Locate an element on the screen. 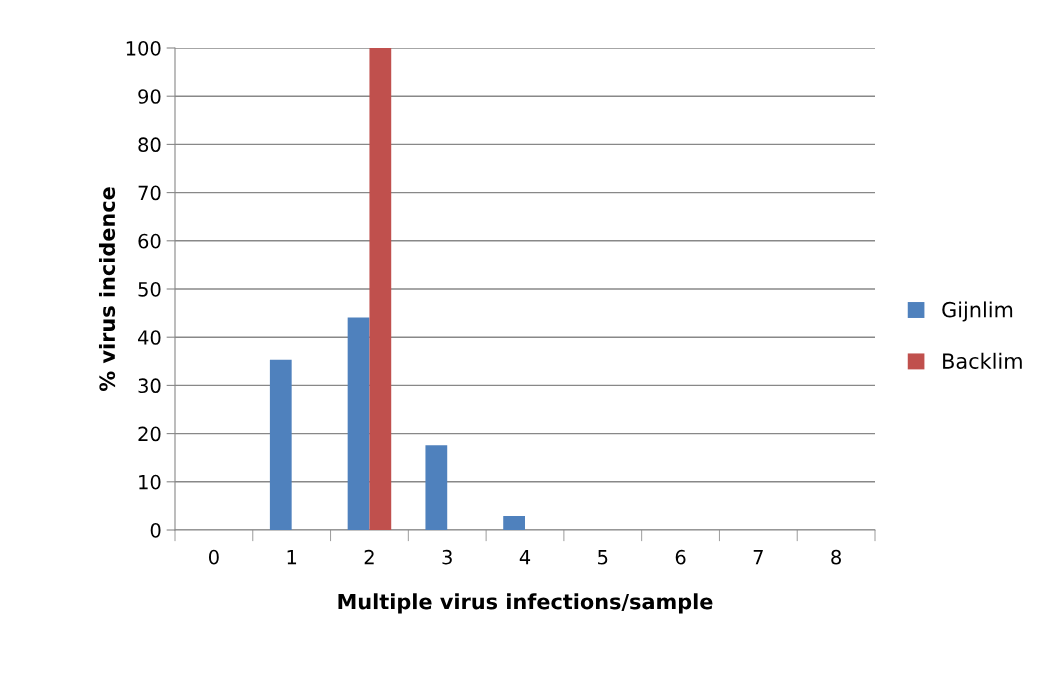 The image size is (1054, 693). y-tick-label: 20 is located at coordinates (149, 434).